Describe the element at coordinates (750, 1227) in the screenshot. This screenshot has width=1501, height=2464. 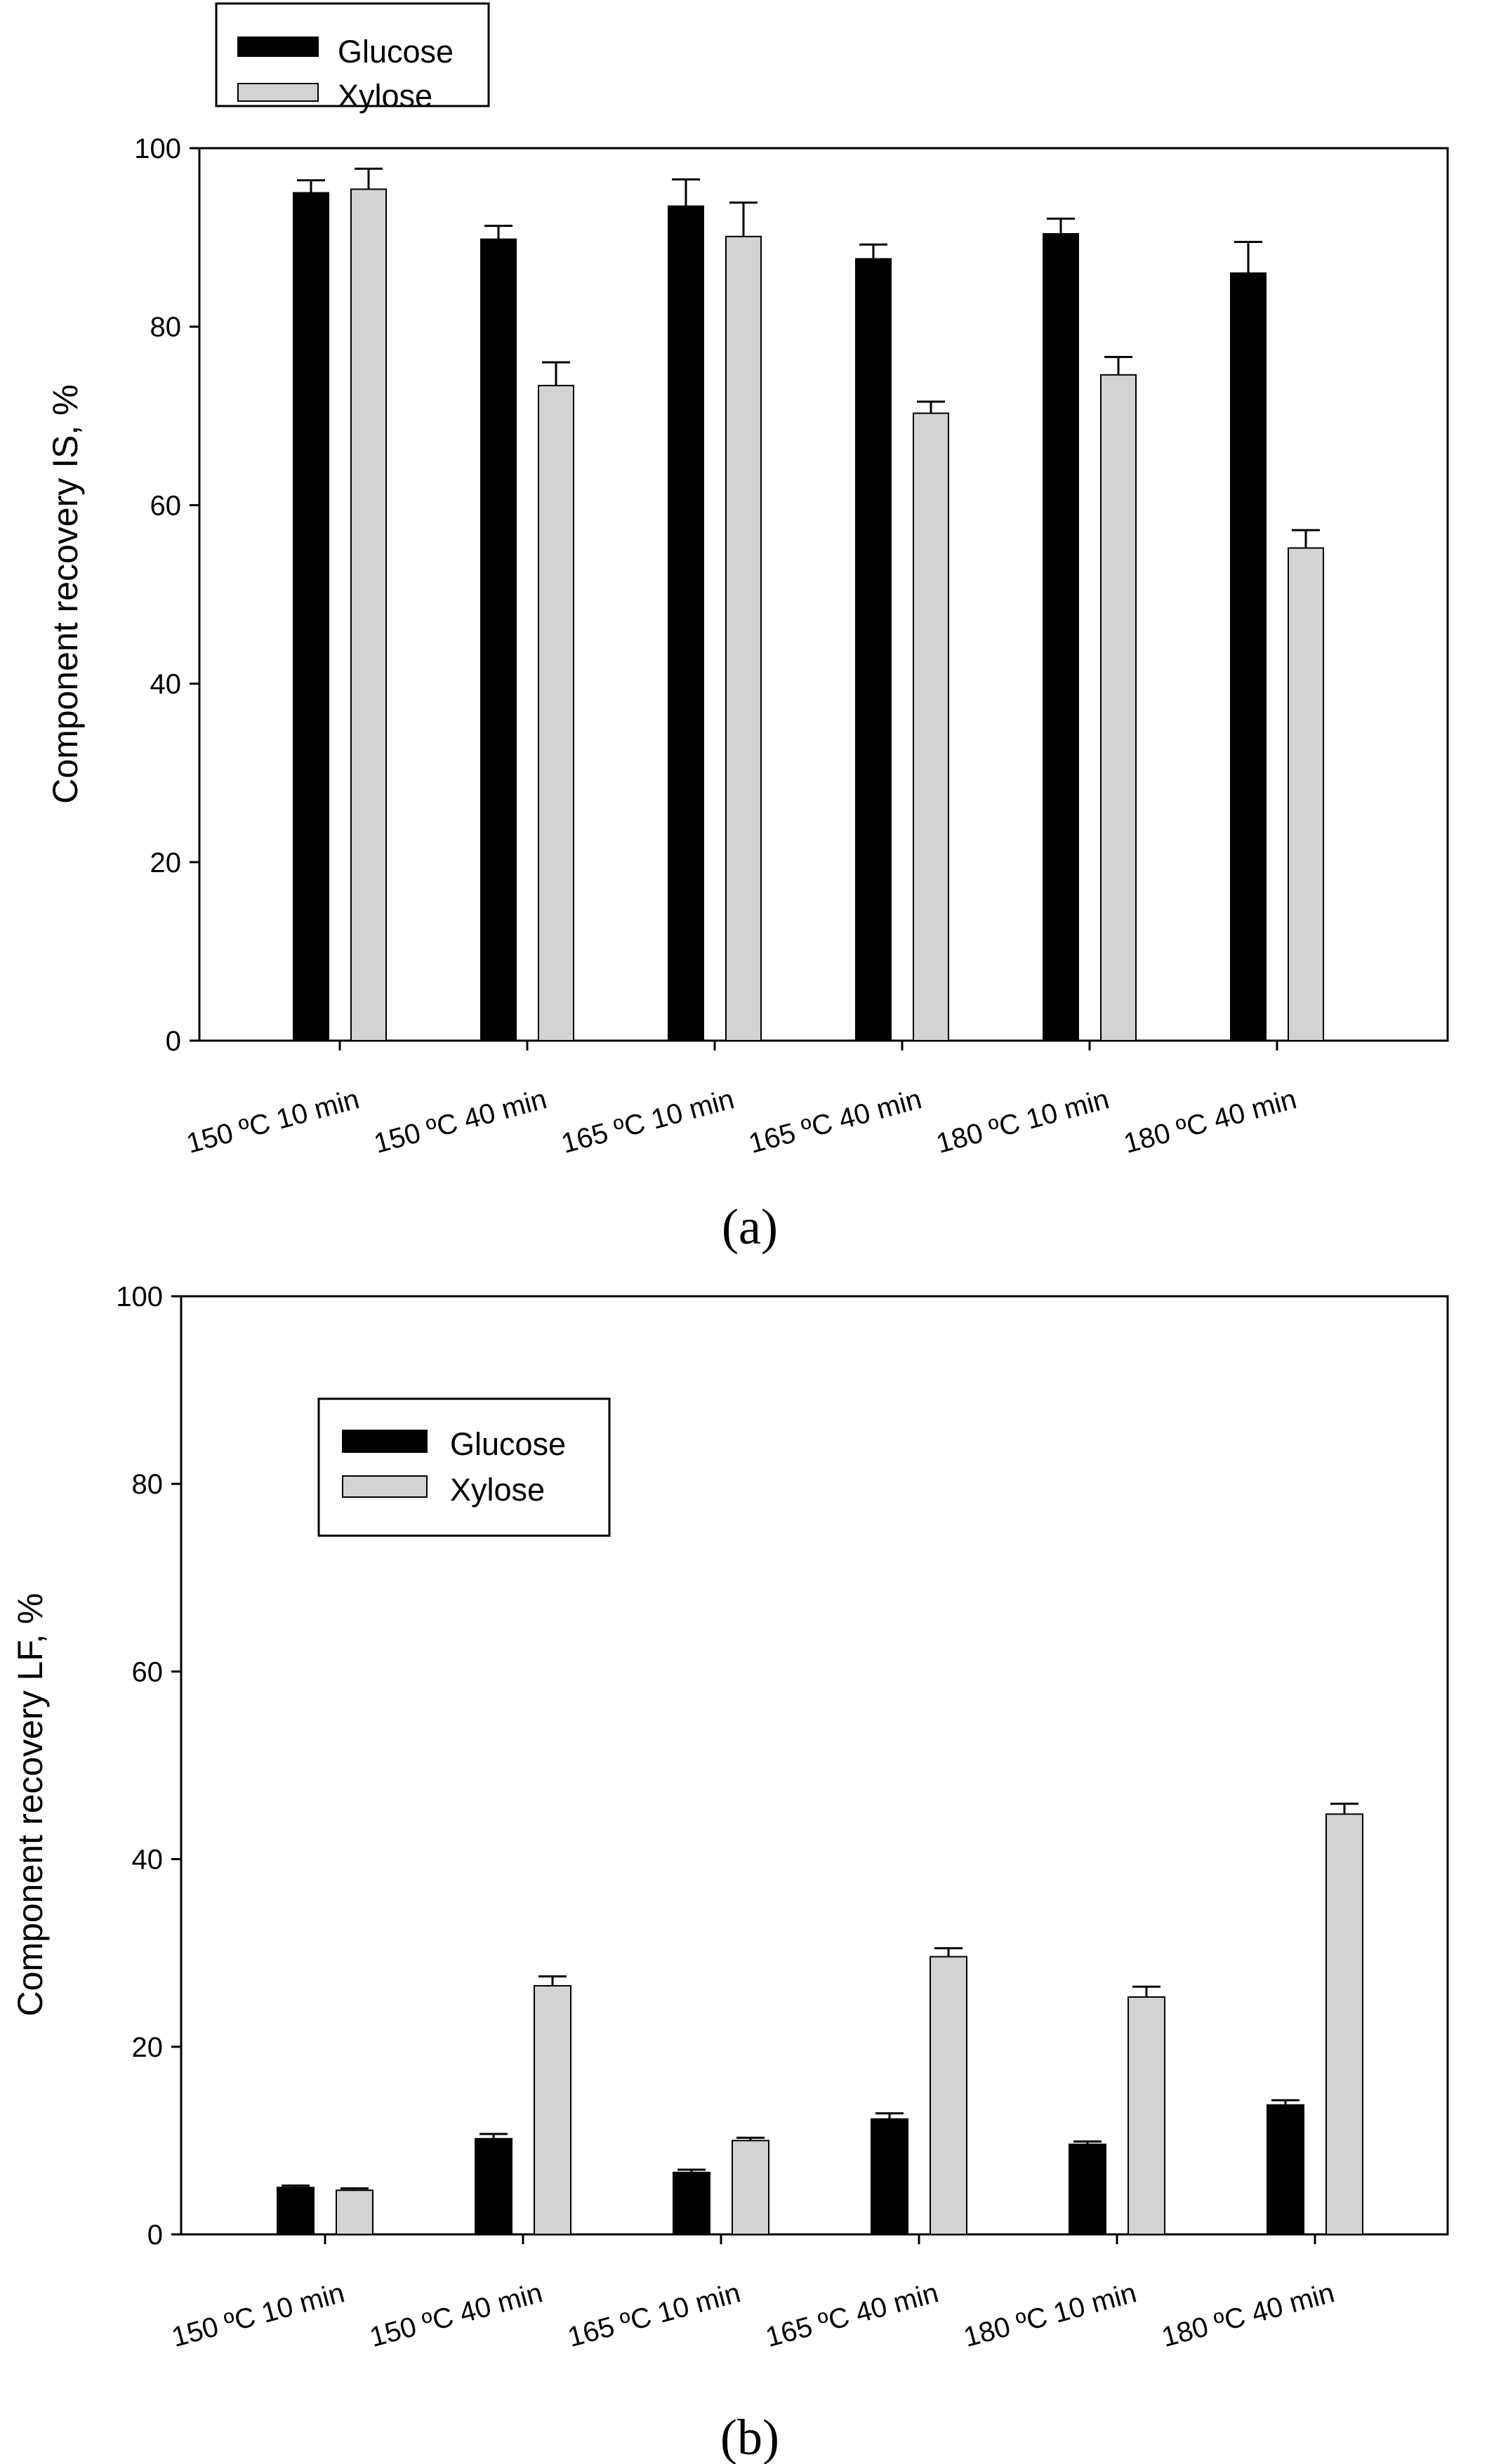
I see `panel-label-a: (a)` at that location.